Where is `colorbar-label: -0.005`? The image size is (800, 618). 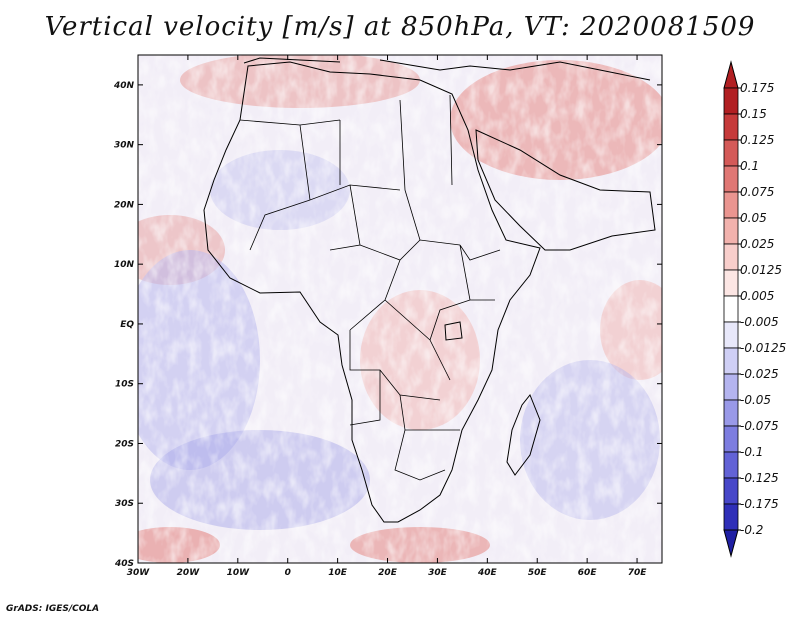 colorbar-label: -0.005 is located at coordinates (759, 322).